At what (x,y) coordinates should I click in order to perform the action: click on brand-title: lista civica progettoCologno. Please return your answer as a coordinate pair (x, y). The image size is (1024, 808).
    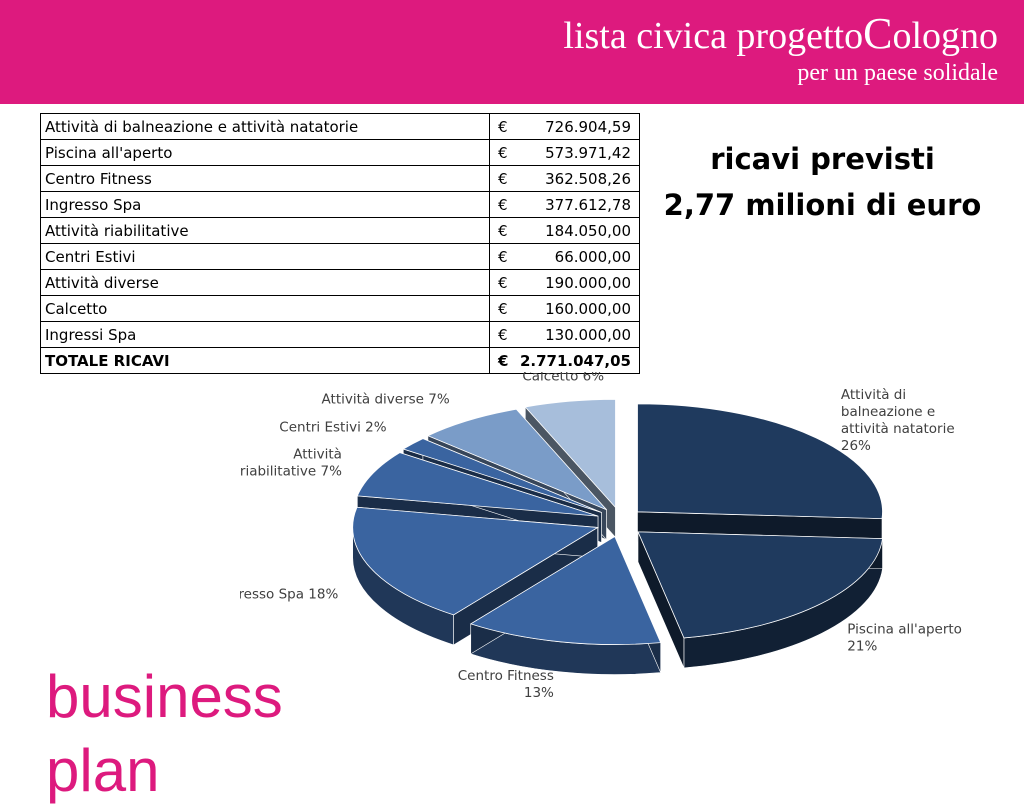
    Looking at the image, I should click on (780, 33).